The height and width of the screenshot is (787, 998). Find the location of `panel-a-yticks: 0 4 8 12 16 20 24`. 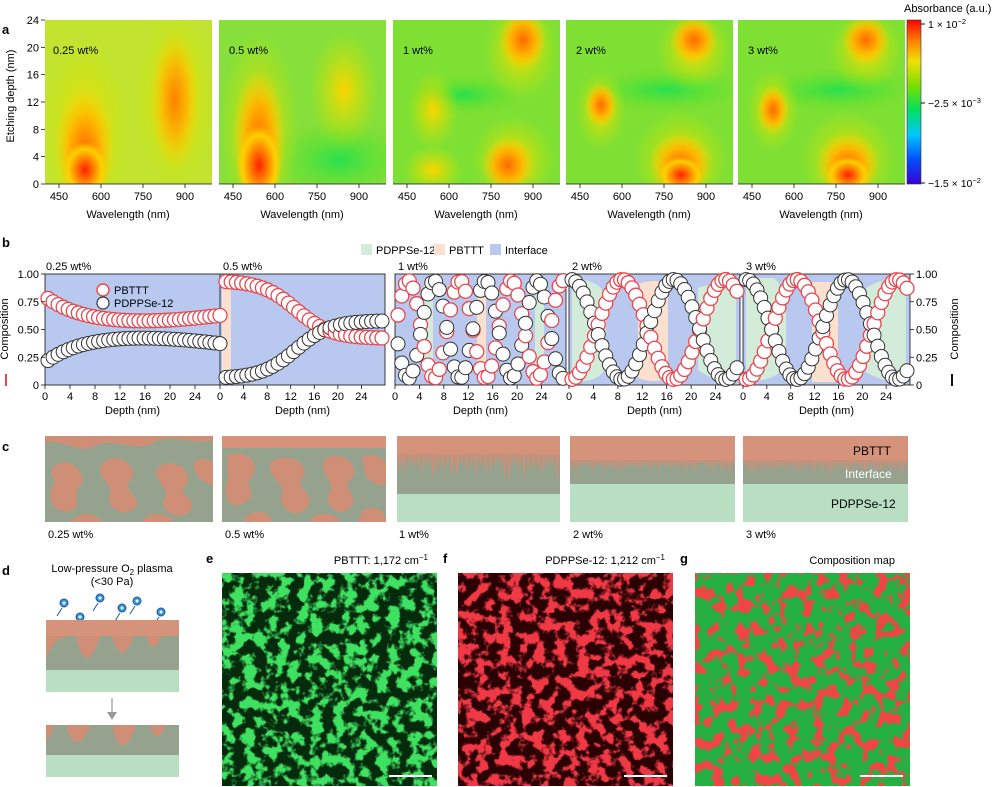

panel-a-yticks: 0 4 8 12 16 20 24 is located at coordinates (36, 103).